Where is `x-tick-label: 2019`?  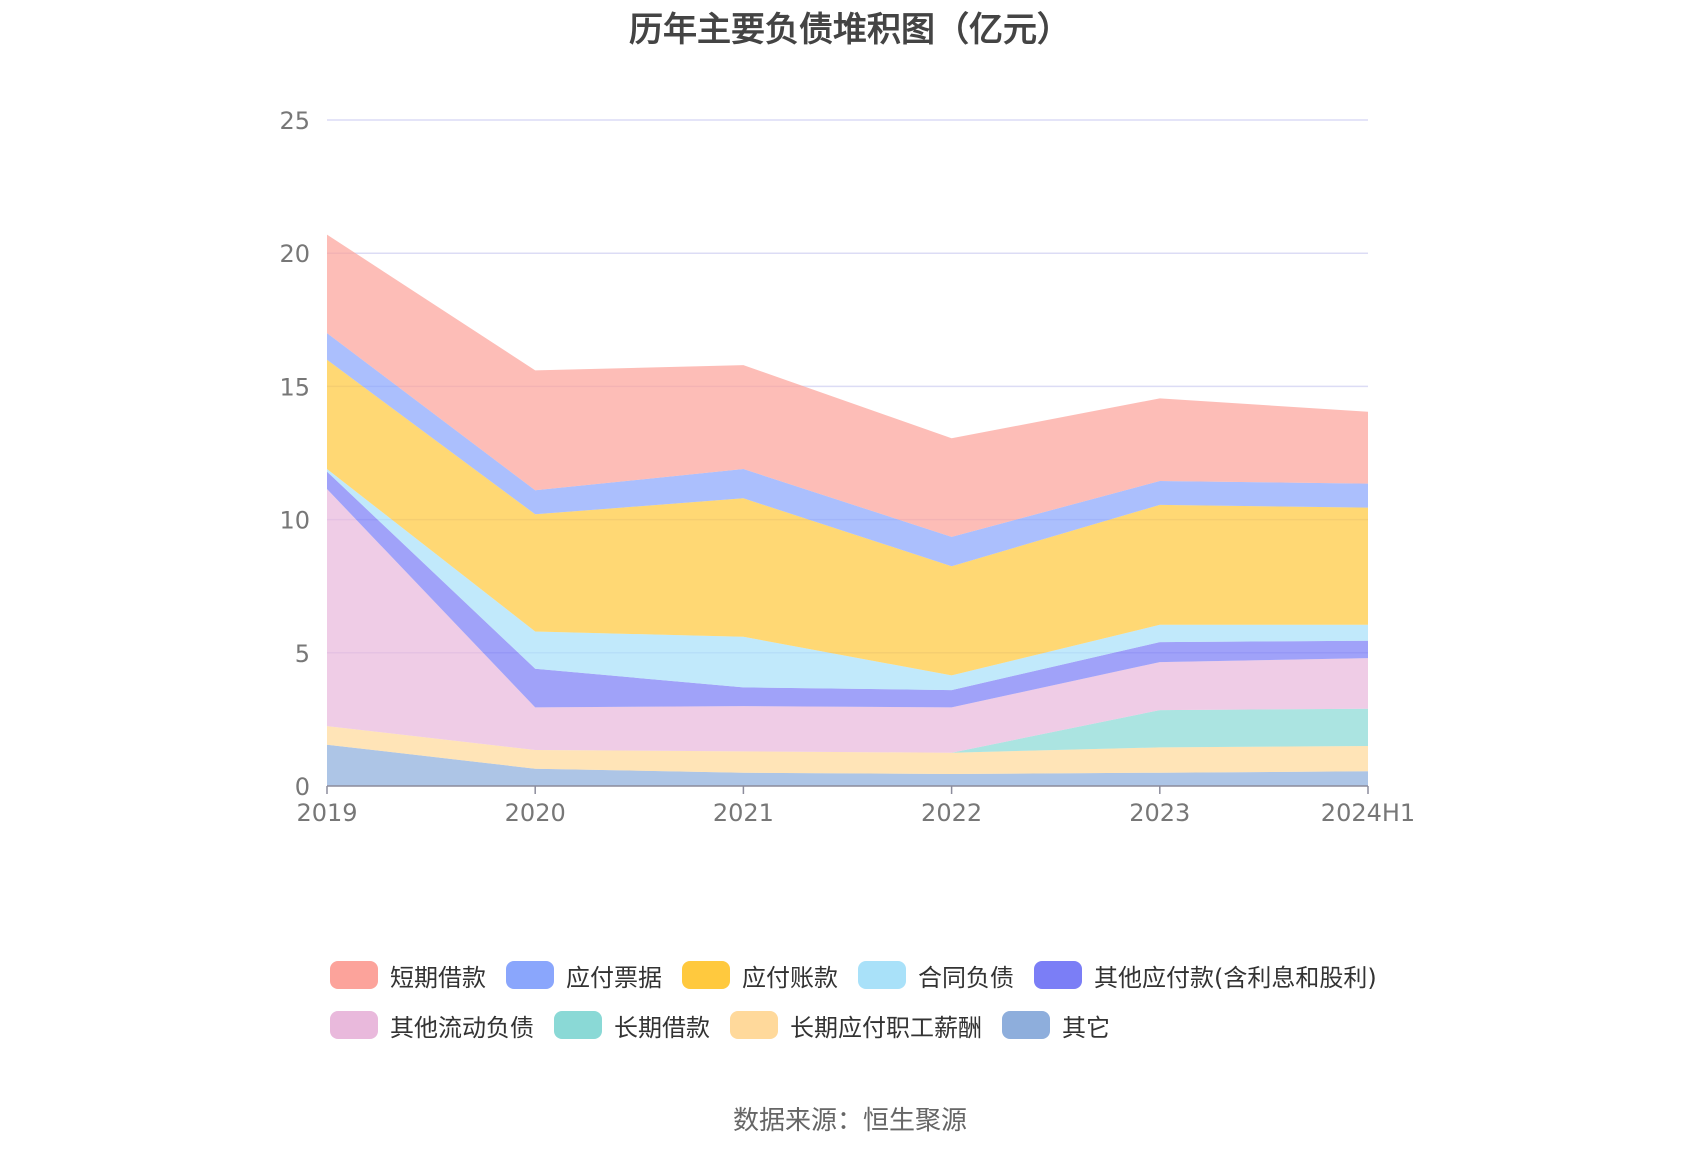
x-tick-label: 2019 is located at coordinates (326, 813).